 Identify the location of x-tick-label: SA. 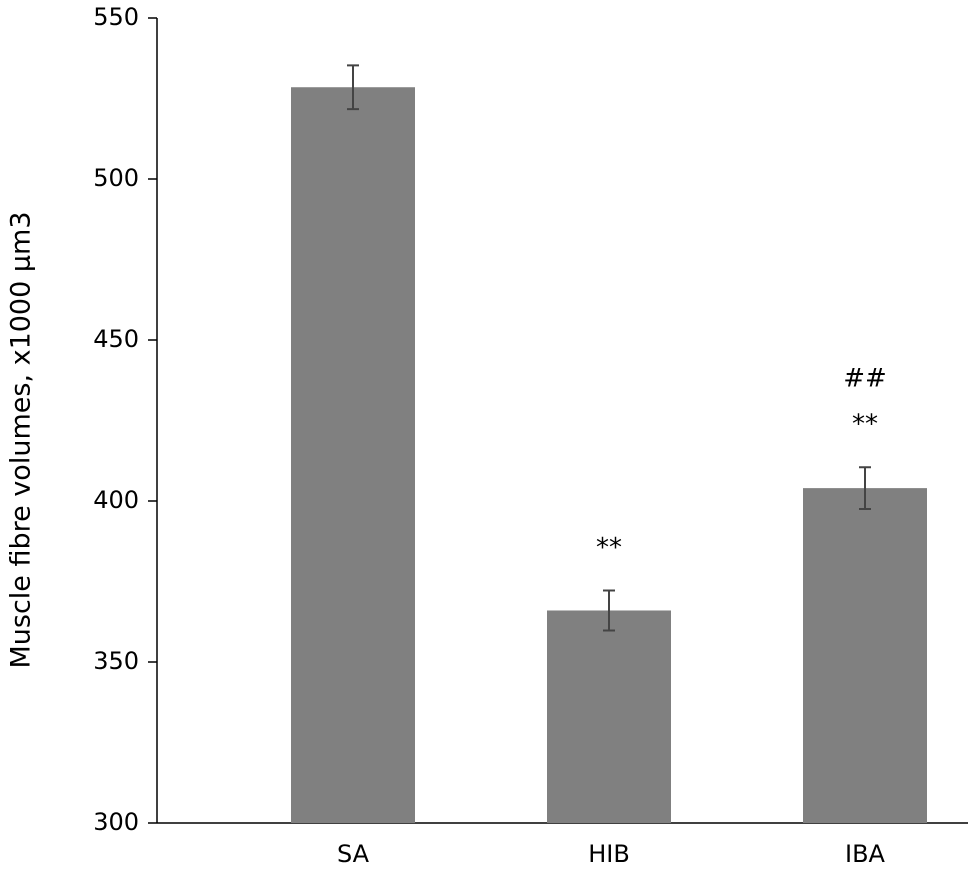
(353, 854).